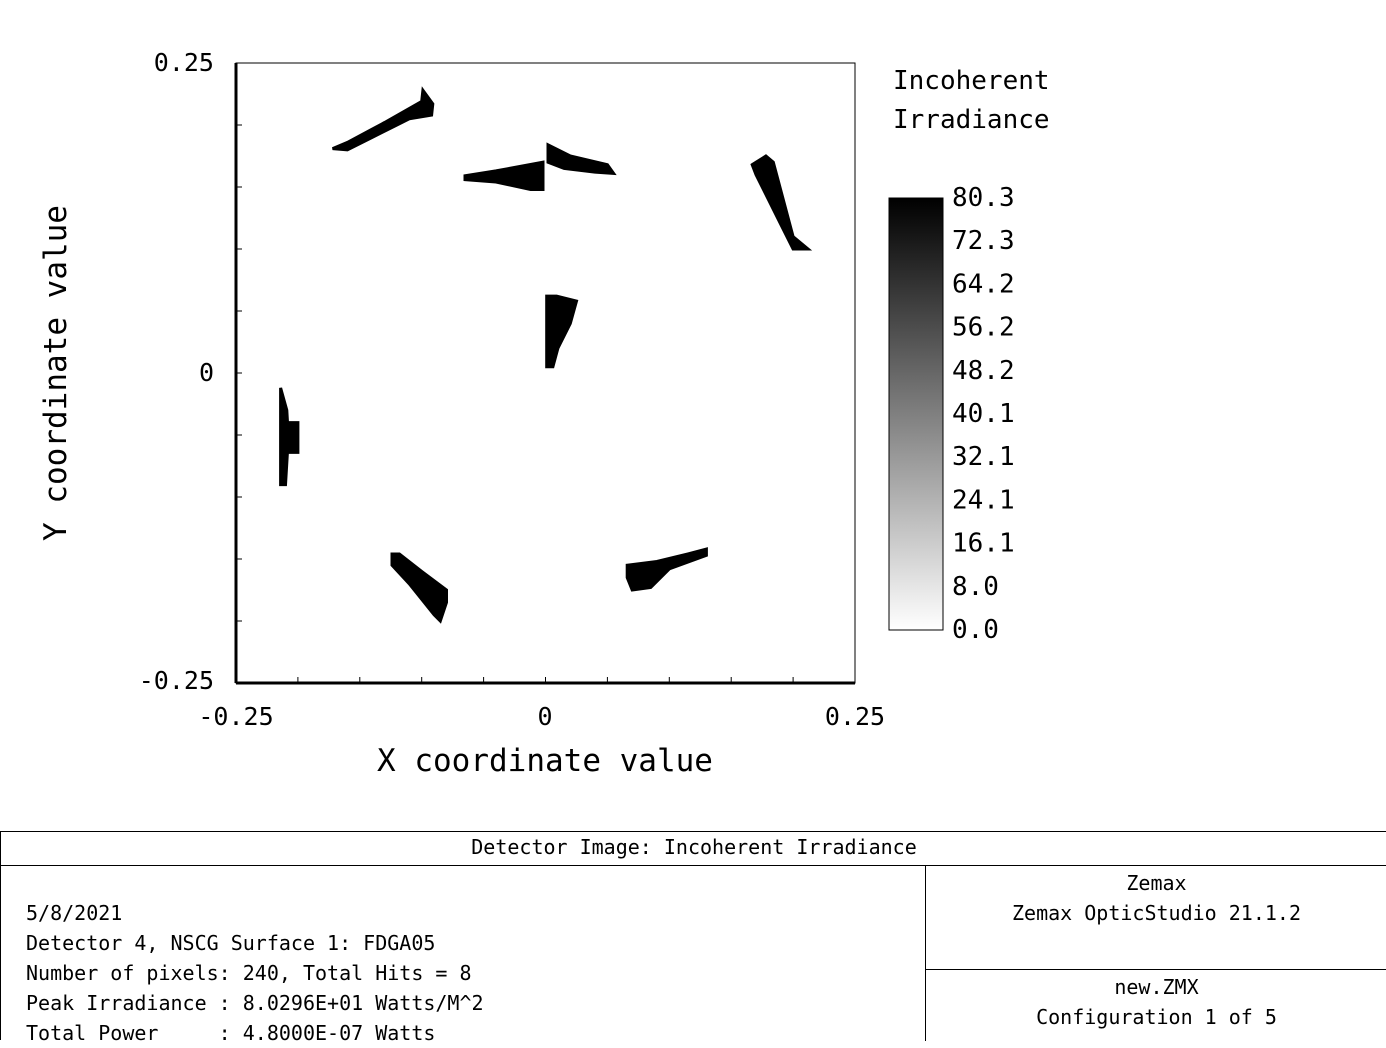 Image resolution: width=1386 pixels, height=1048 pixels. Describe the element at coordinates (504, 175) in the screenshot. I see `spot-top-center-wedge` at that location.